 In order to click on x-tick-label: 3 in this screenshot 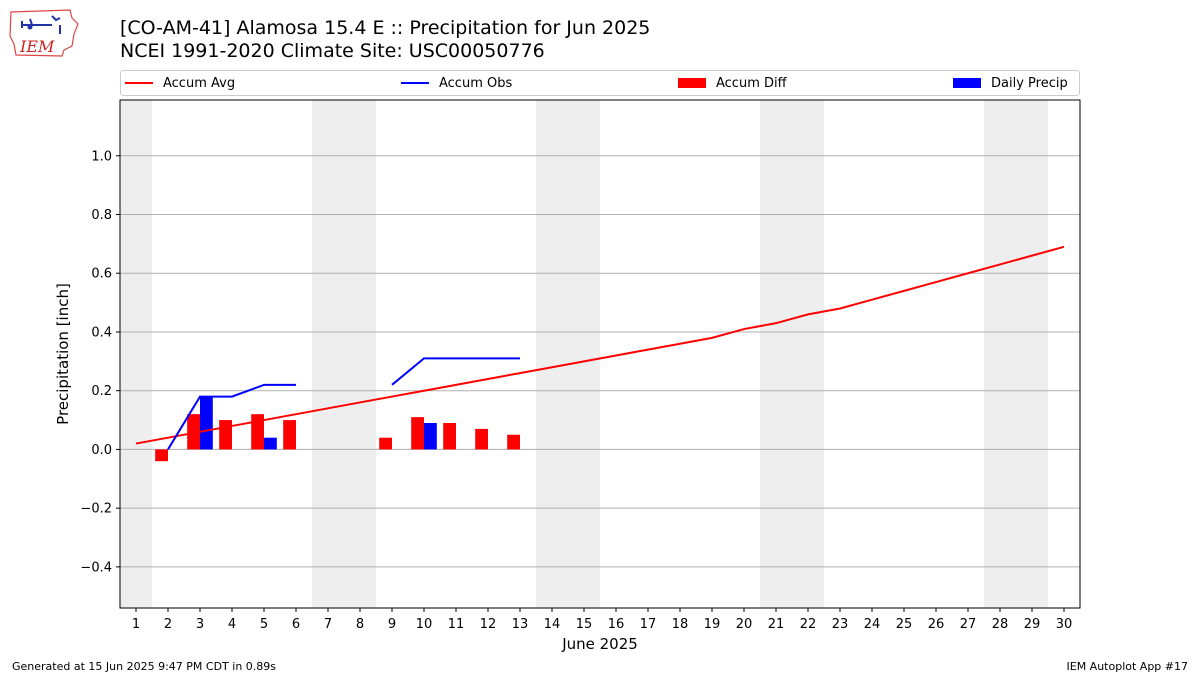, I will do `click(200, 624)`.